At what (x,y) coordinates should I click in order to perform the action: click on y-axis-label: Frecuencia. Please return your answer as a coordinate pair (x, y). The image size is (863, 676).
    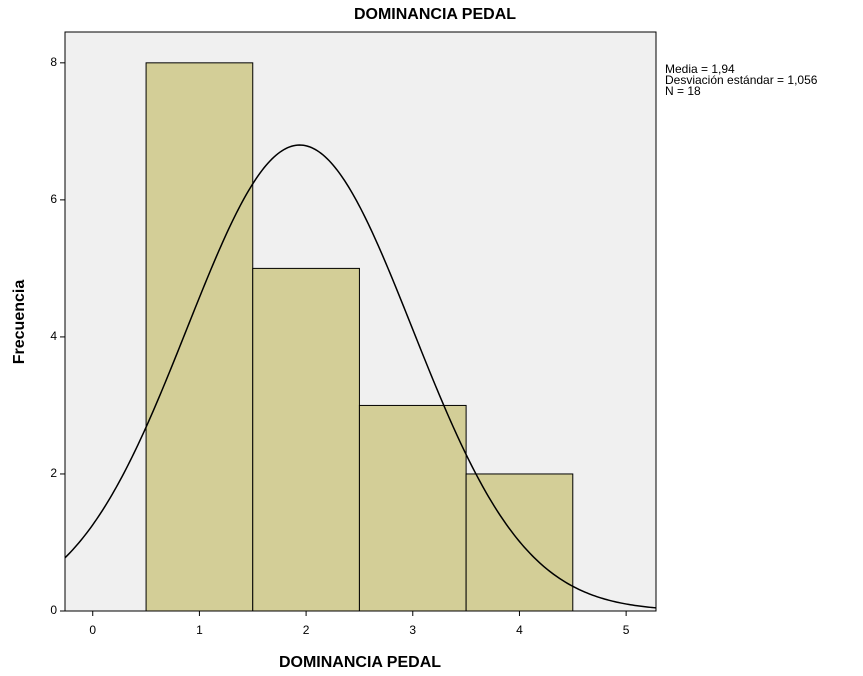
    Looking at the image, I should click on (19, 322).